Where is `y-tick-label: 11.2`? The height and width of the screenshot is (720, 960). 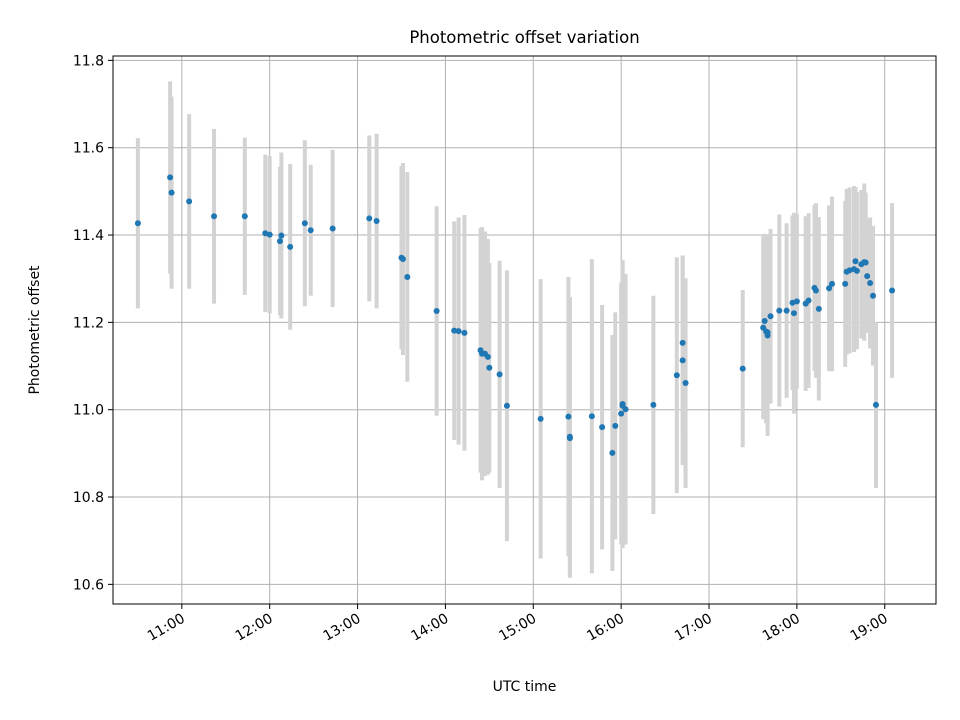
y-tick-label: 11.2 is located at coordinates (88, 323).